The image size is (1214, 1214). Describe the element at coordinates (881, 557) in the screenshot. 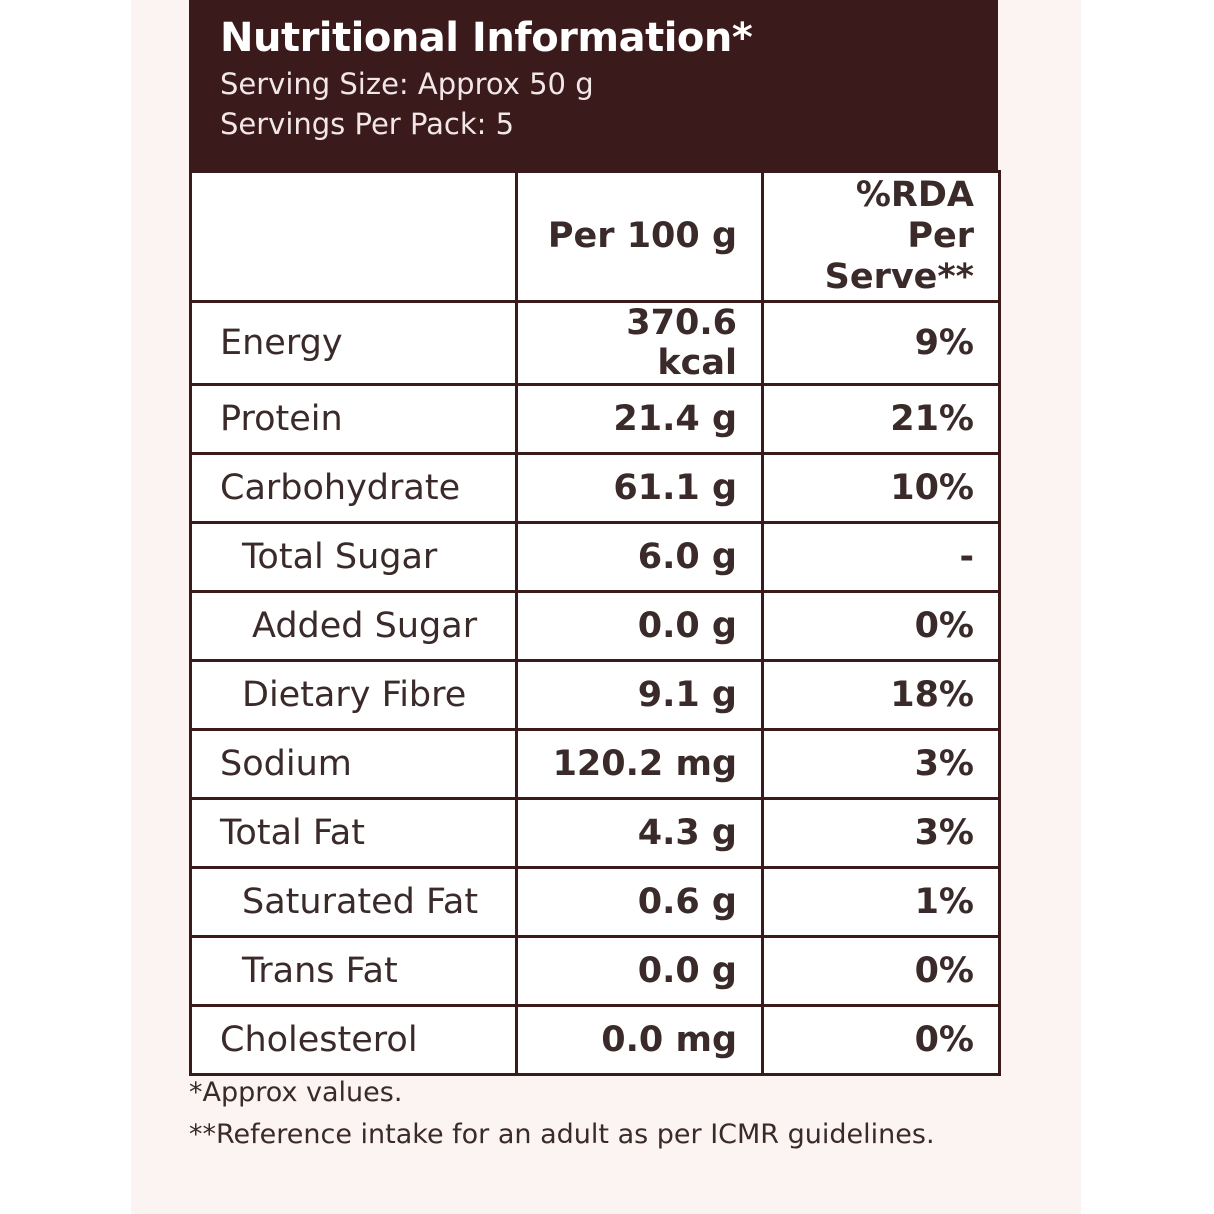

I see `nutrient-rda: -` at that location.